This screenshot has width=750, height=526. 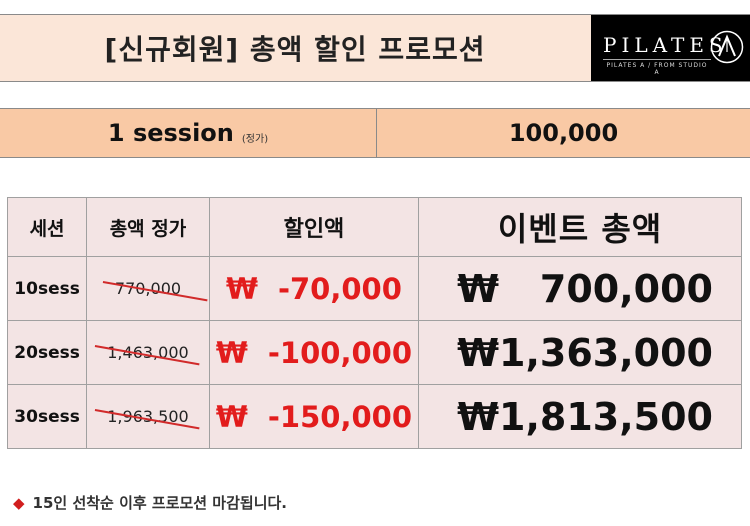 I want to click on row-total: ₩ 1,363,000, so click(x=580, y=352).